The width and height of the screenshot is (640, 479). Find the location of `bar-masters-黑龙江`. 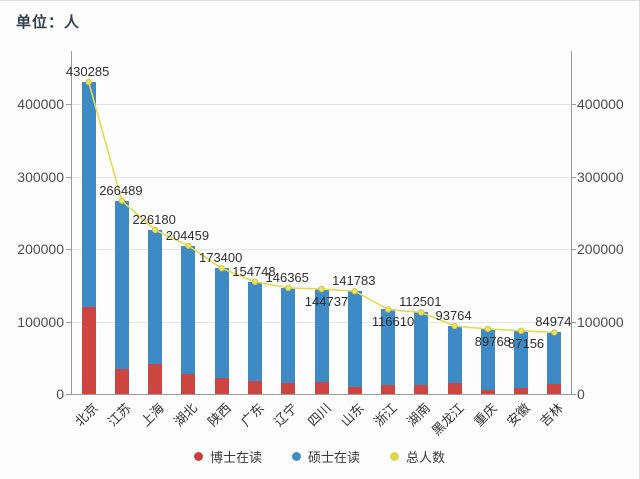

bar-masters-黑龙江 is located at coordinates (454, 355).